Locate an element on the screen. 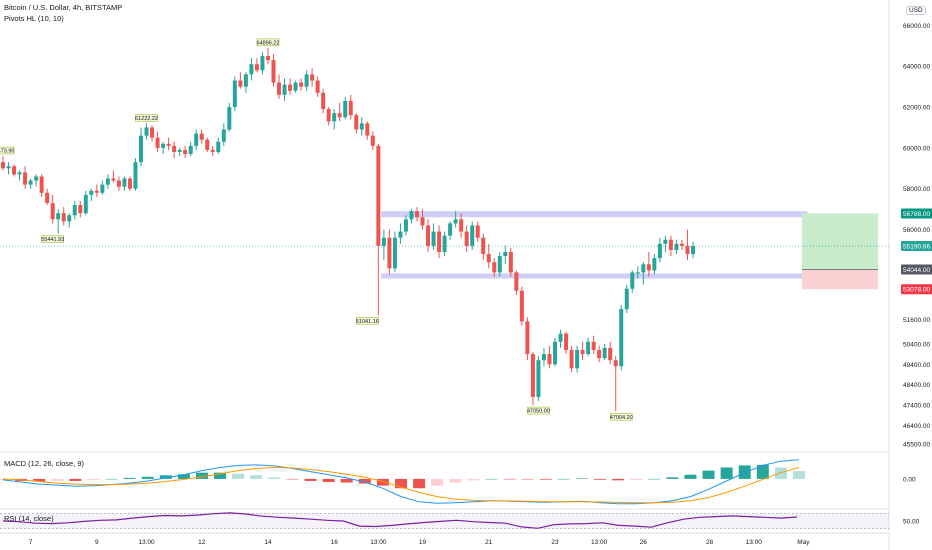  indicator-legend-pivots: Pivots HL (10, 10) is located at coordinates (34, 18).